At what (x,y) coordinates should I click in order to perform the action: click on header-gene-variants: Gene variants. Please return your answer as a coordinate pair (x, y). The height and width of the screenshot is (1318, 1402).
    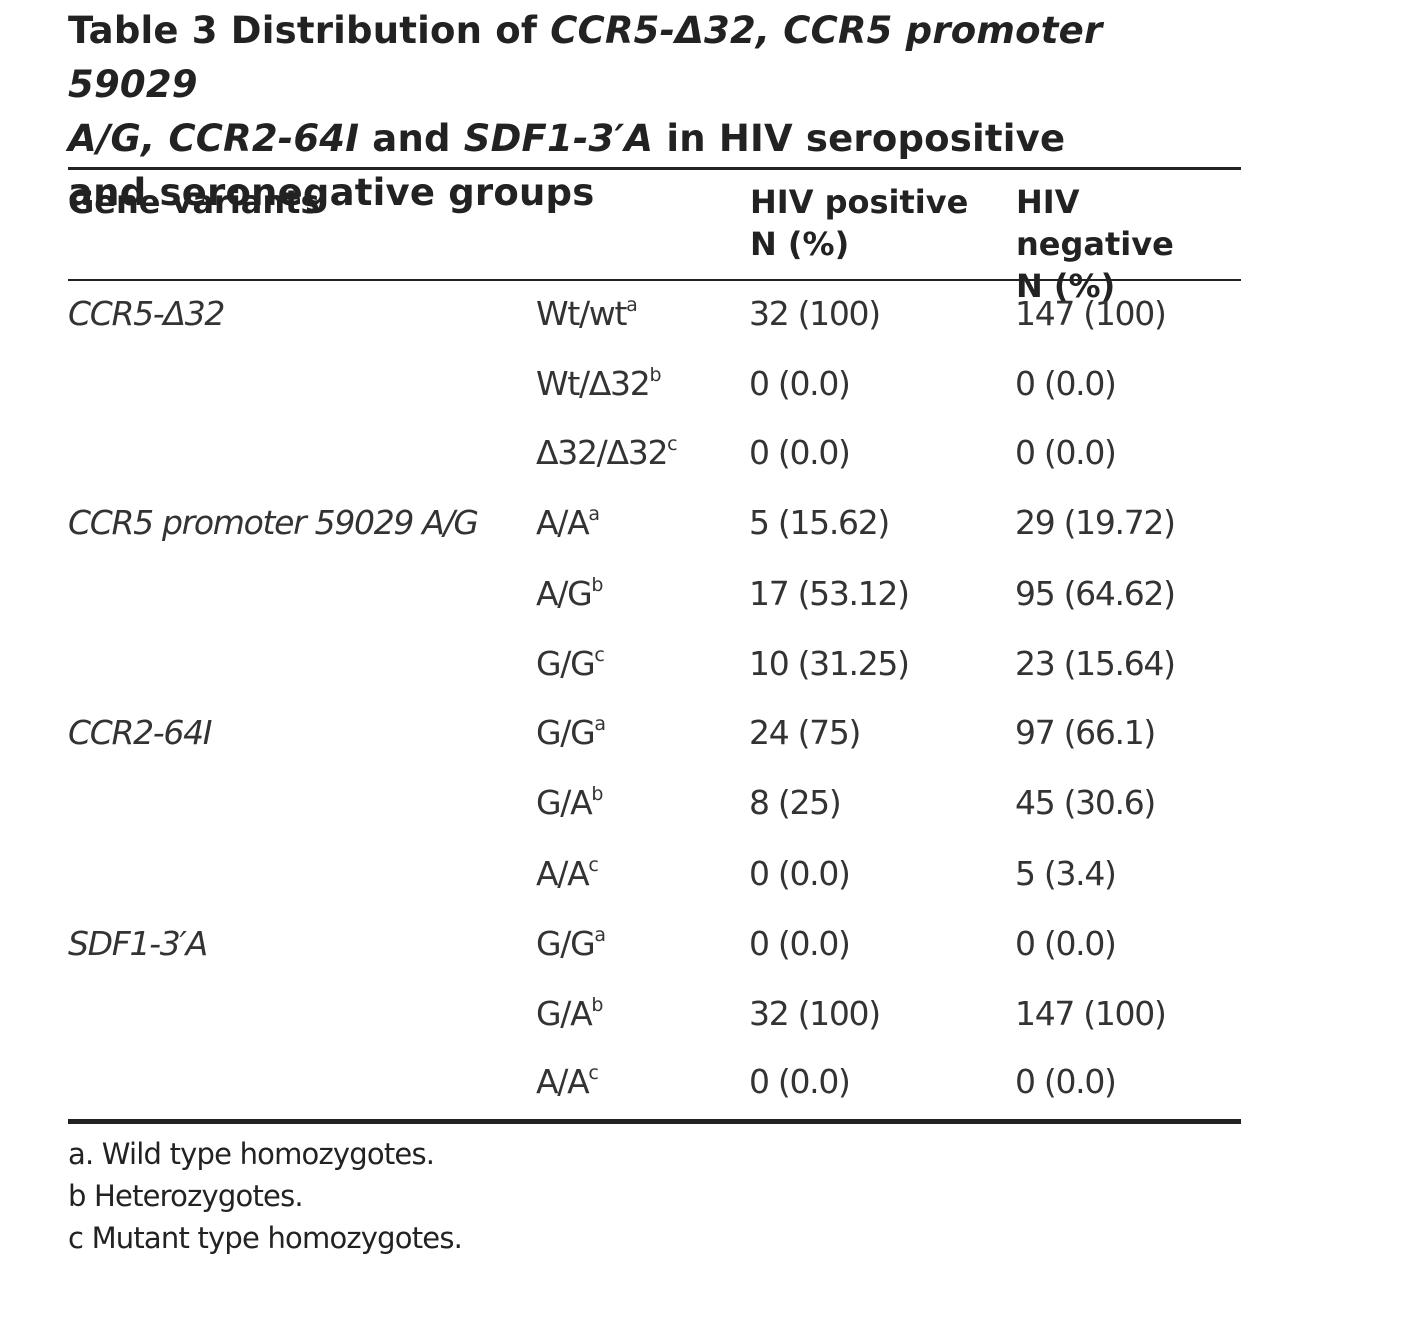
    Looking at the image, I should click on (194, 202).